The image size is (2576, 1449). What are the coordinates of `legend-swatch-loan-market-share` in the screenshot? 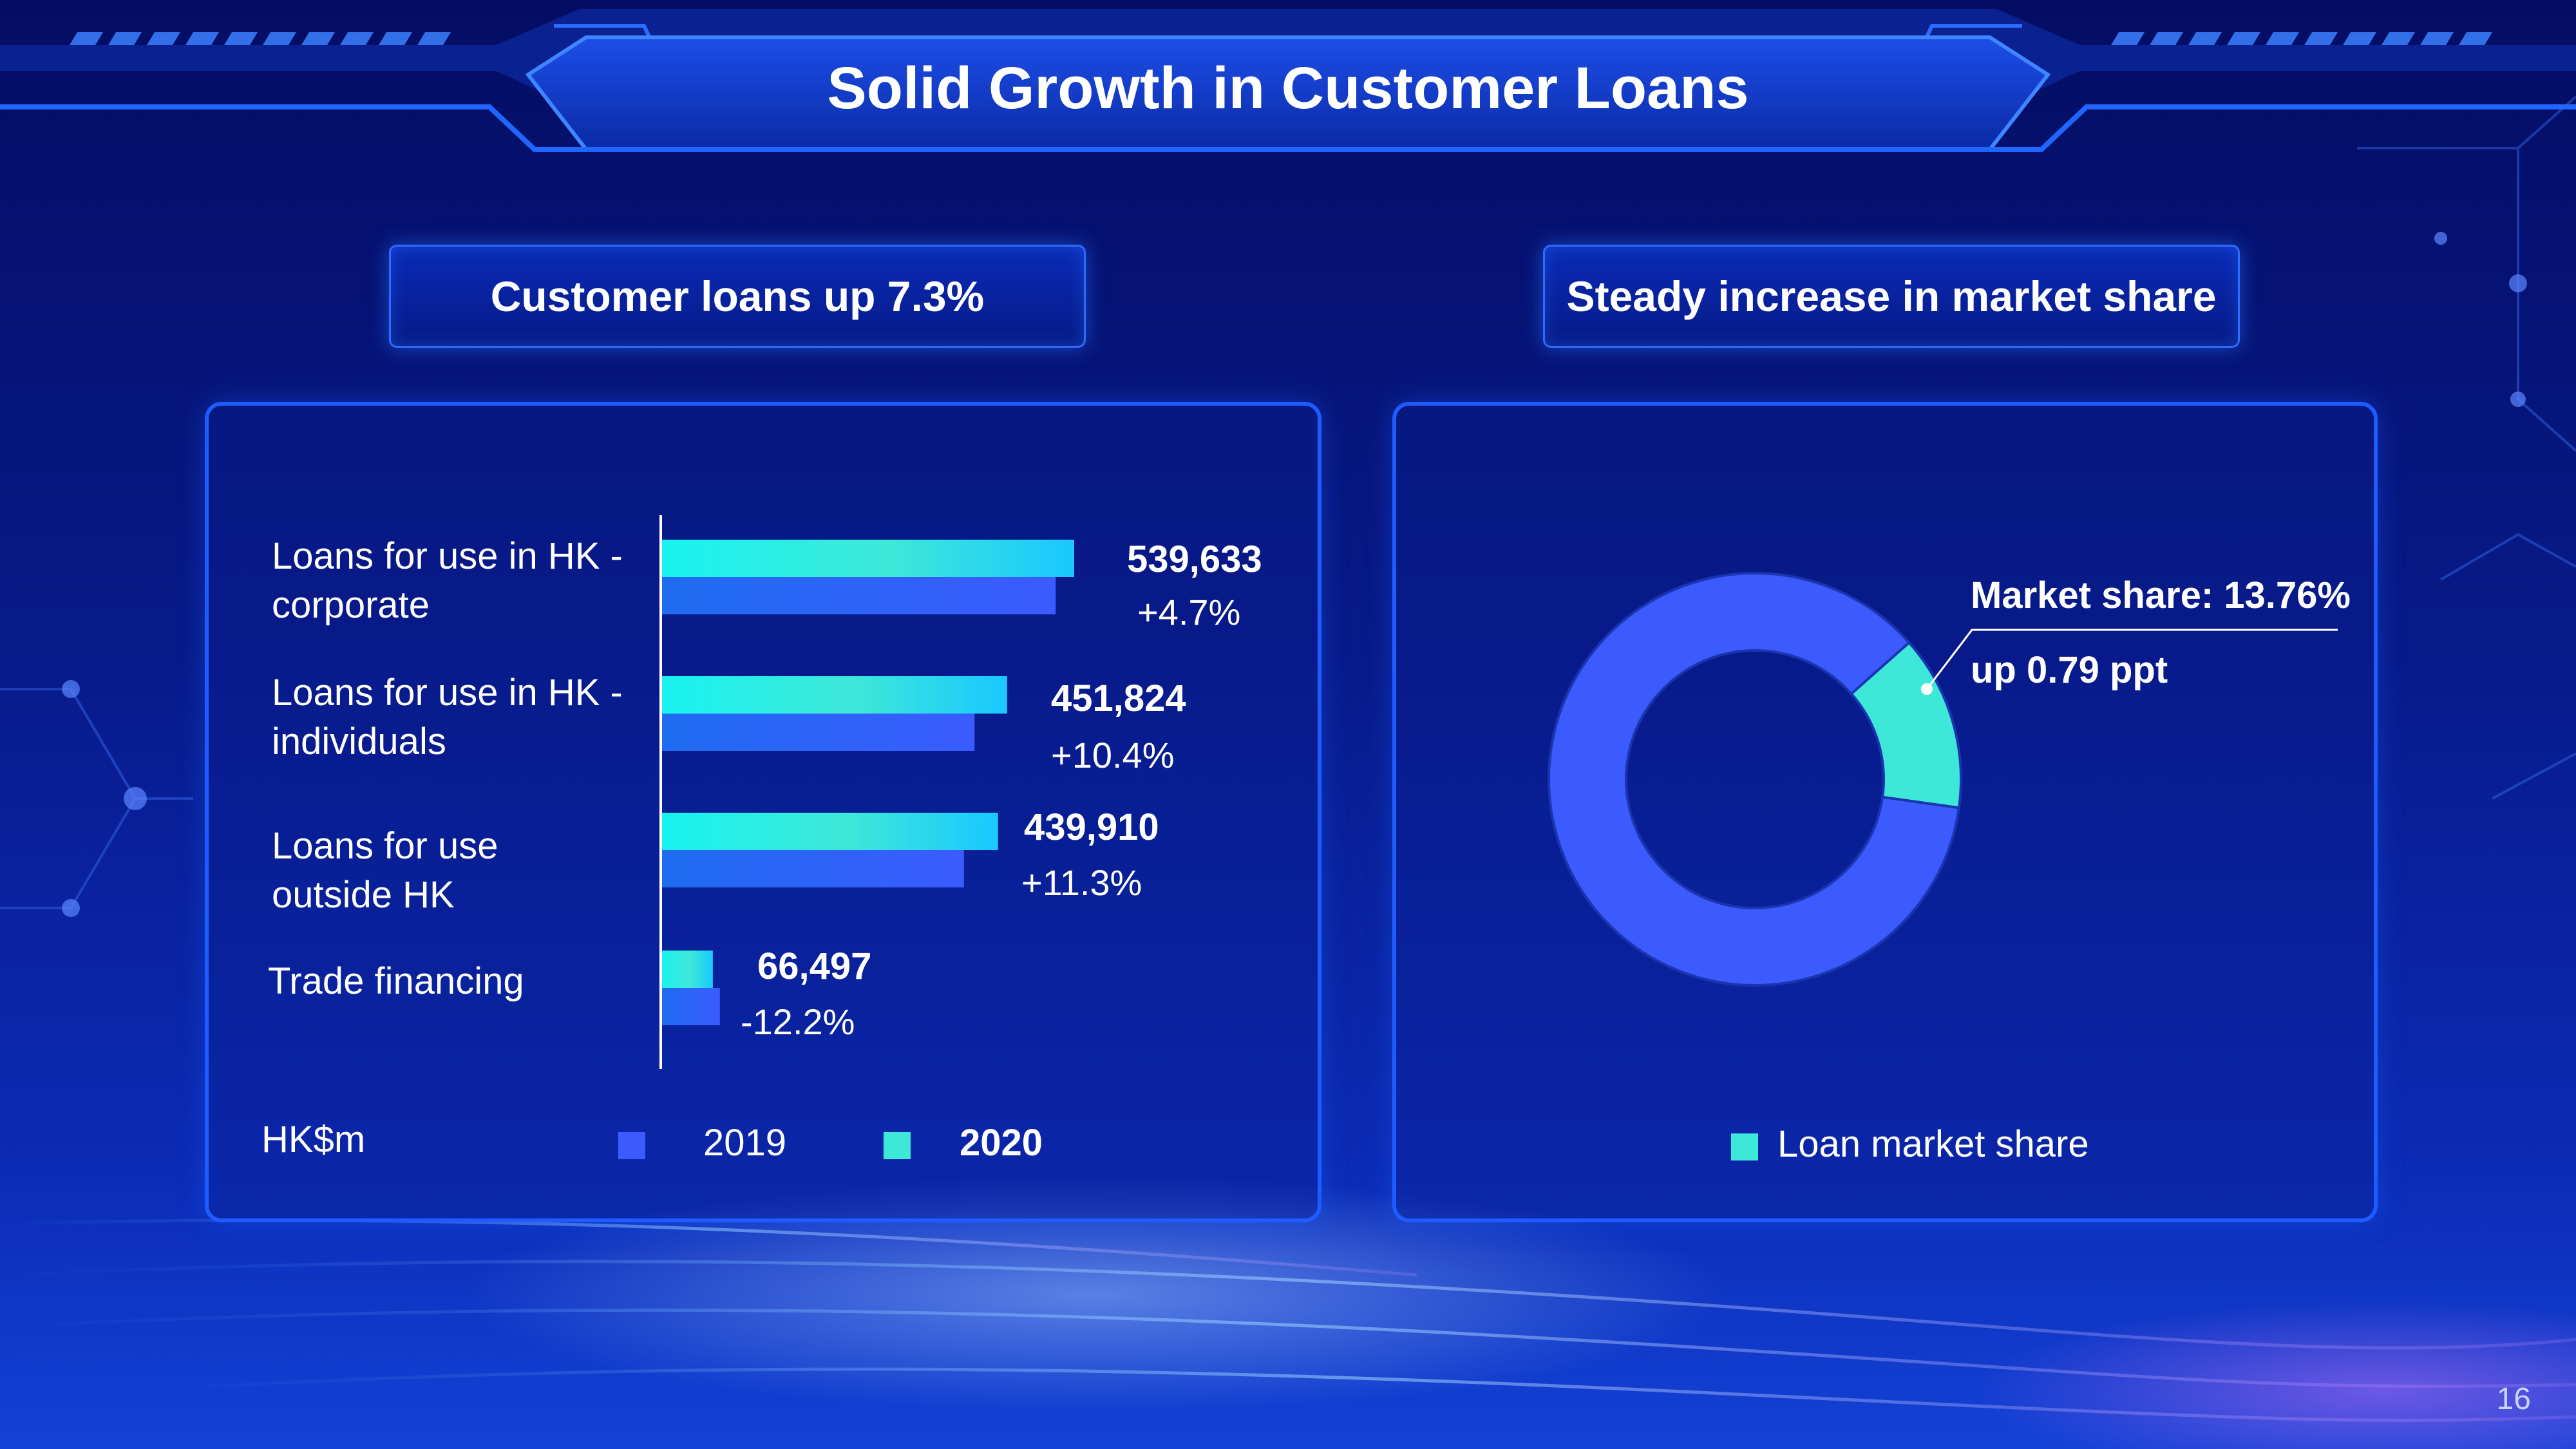 It's located at (1744, 1146).